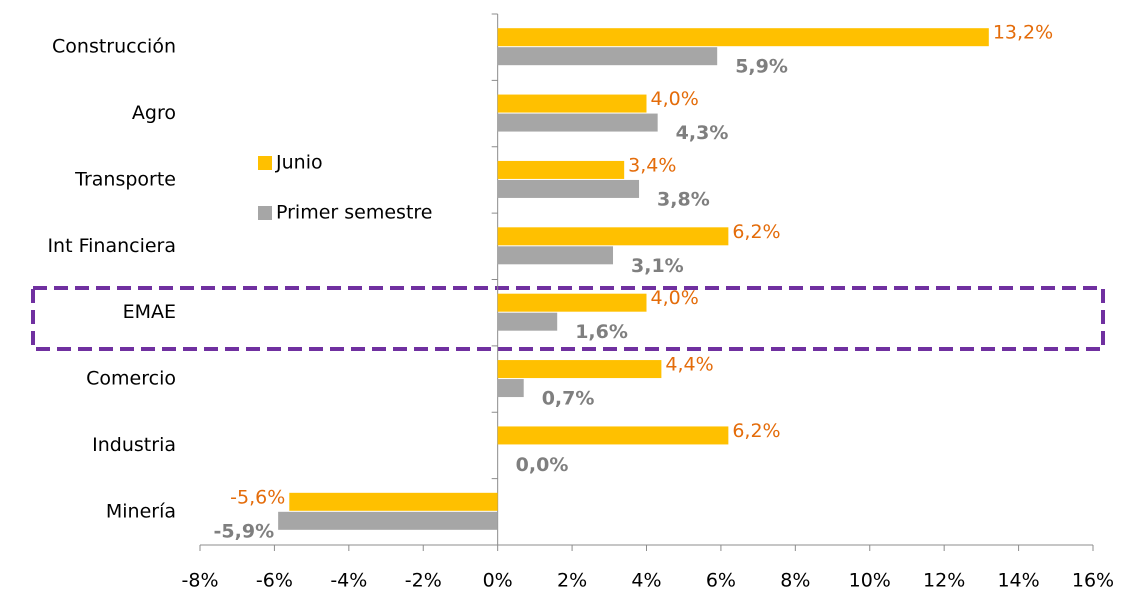 The height and width of the screenshot is (591, 1121). What do you see at coordinates (134, 445) in the screenshot?
I see `y-tick-label: Industria` at bounding box center [134, 445].